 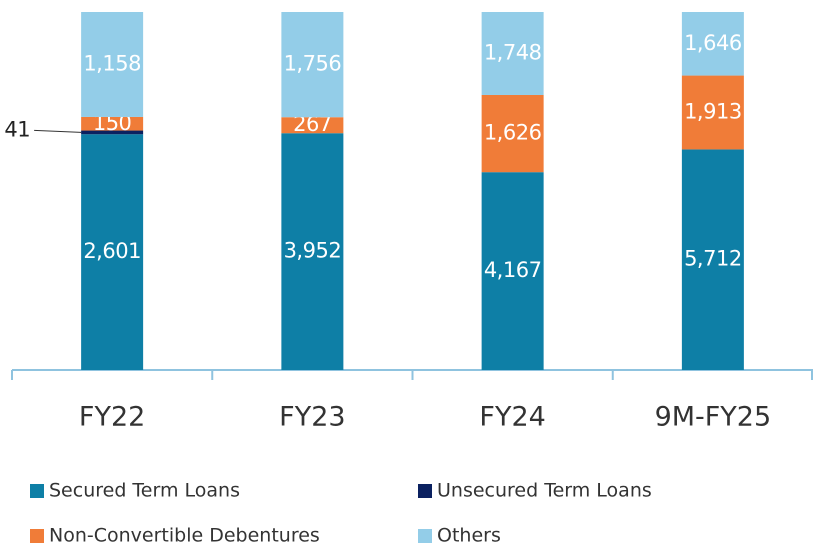 I want to click on data-label: 1,158, so click(x=112, y=63).